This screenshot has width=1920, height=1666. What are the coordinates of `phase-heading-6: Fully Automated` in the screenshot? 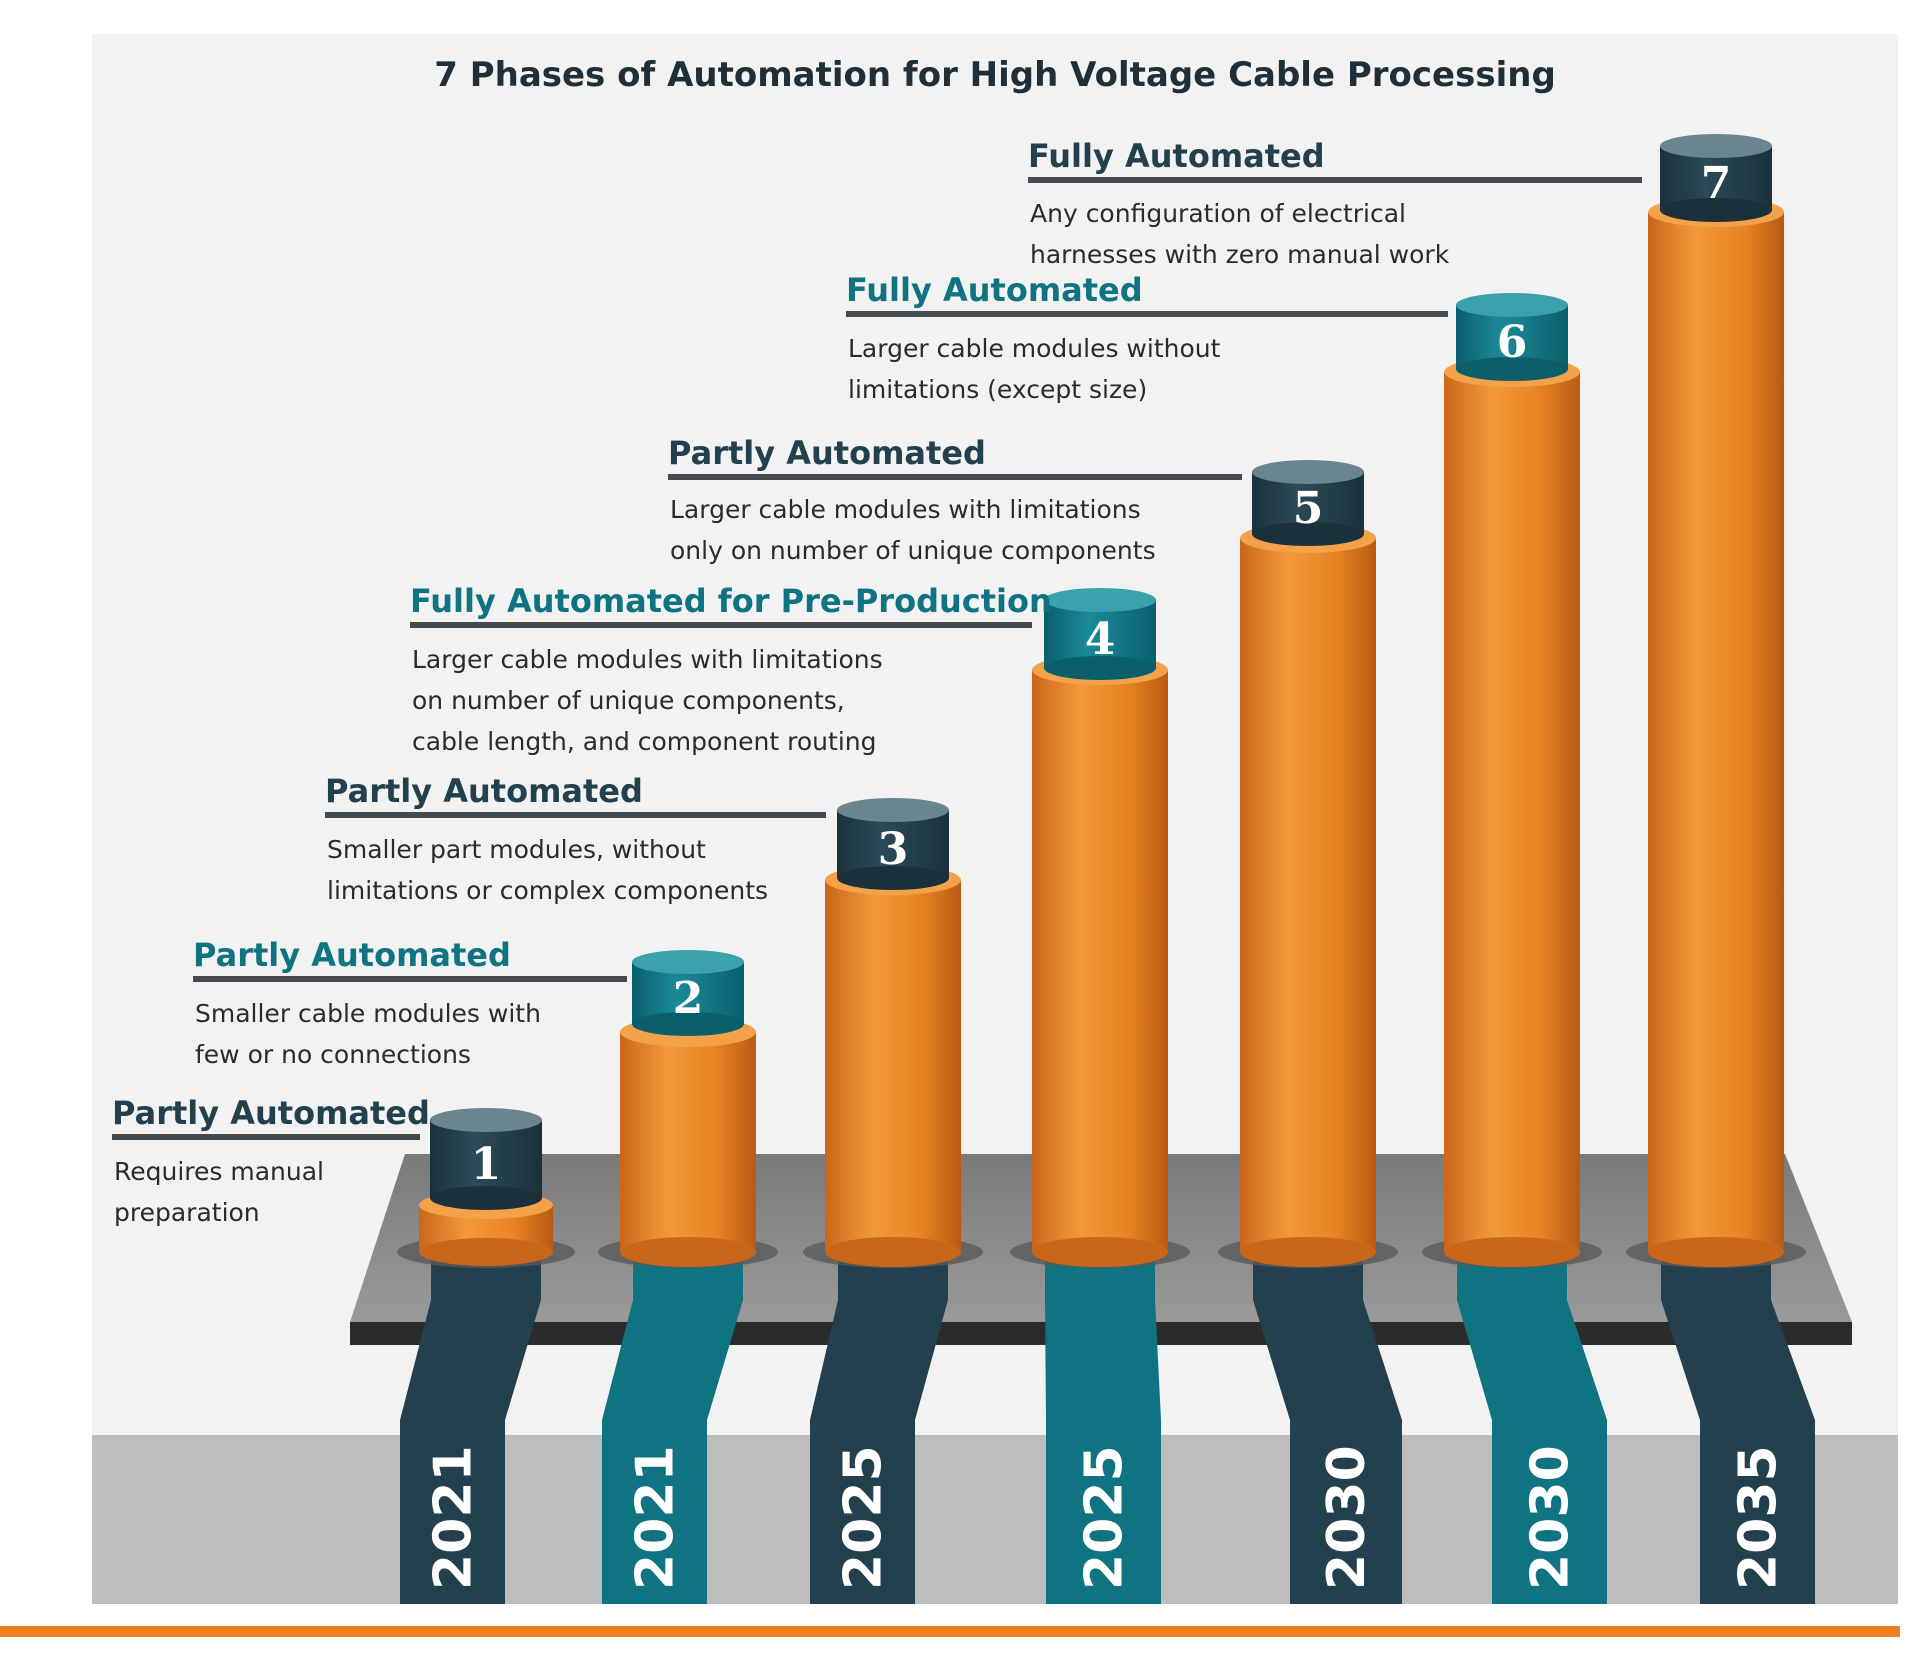 It's located at (994, 290).